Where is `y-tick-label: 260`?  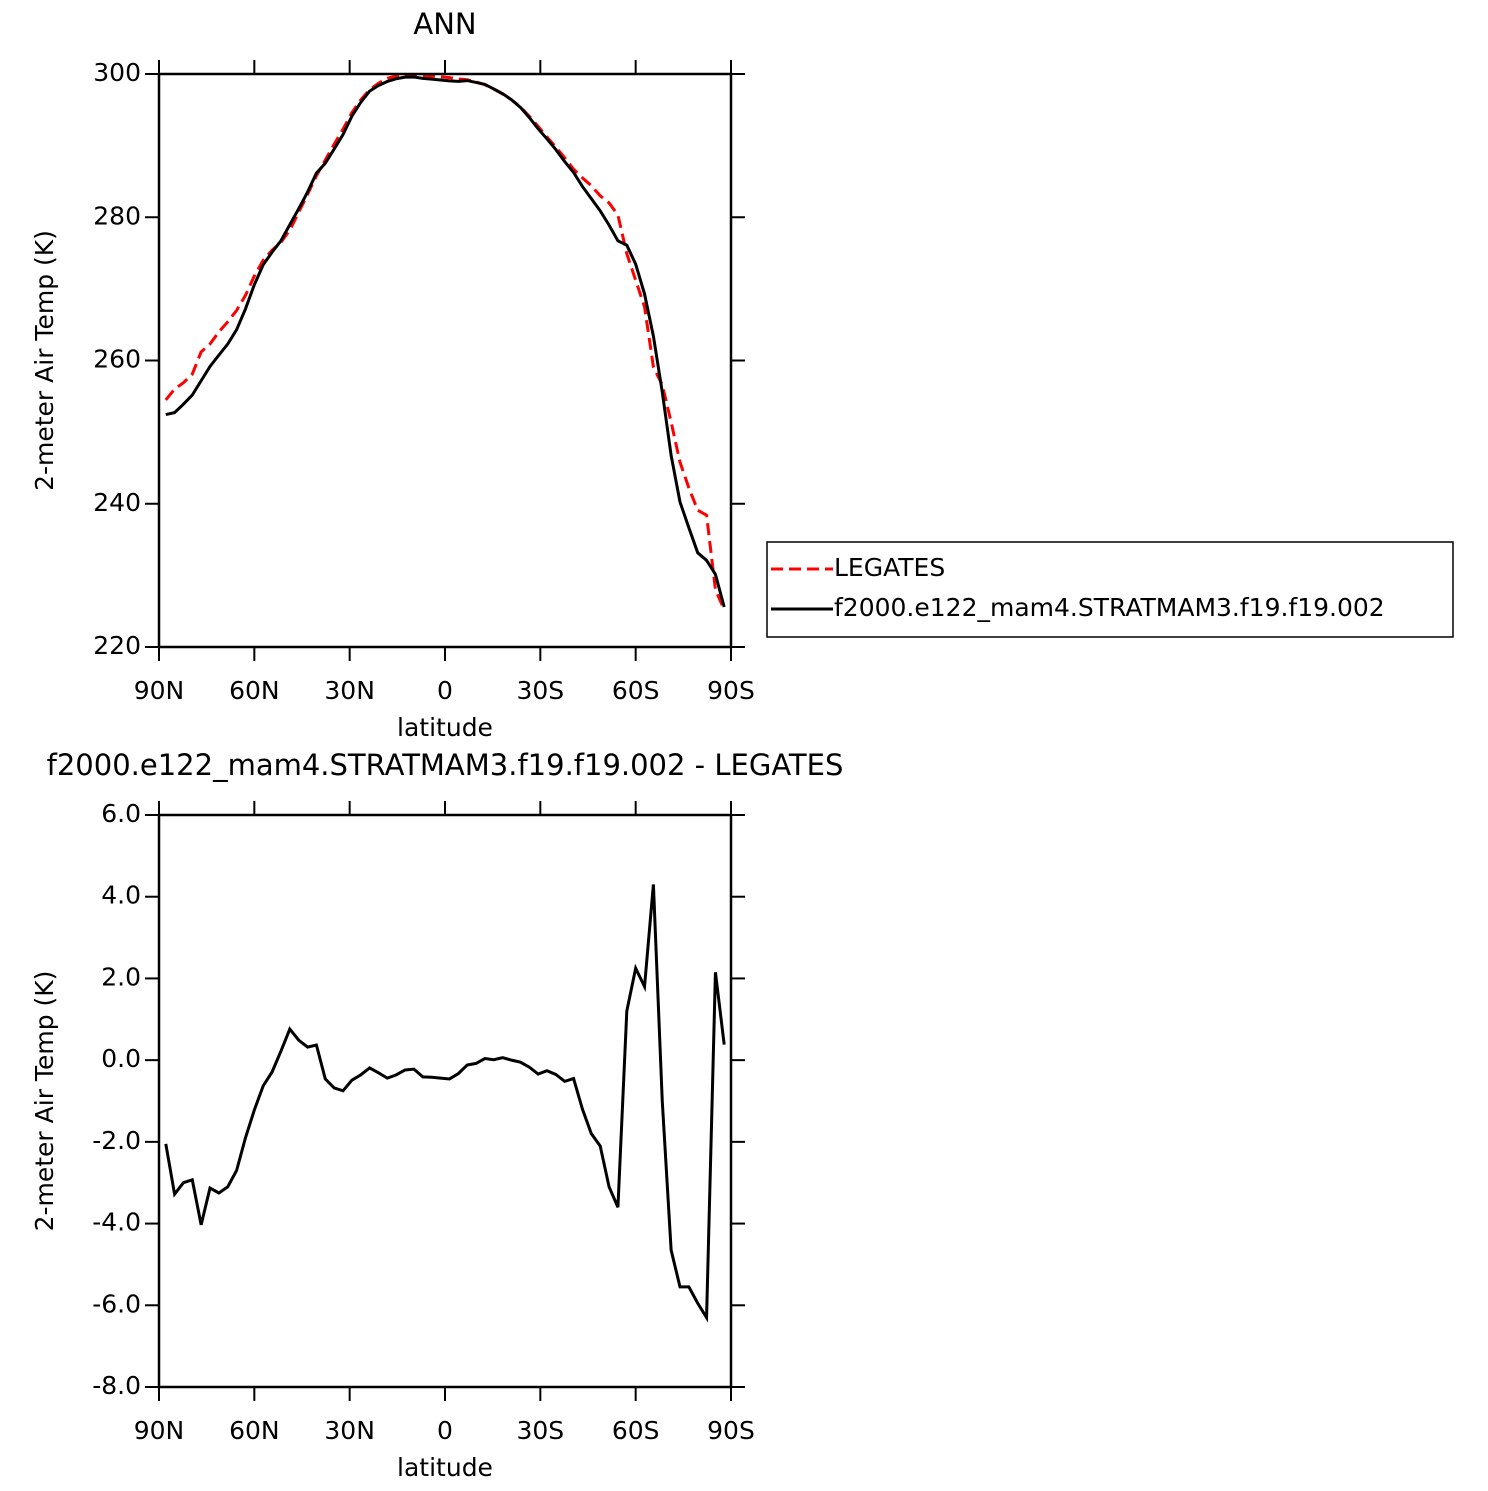 y-tick-label: 260 is located at coordinates (117, 359).